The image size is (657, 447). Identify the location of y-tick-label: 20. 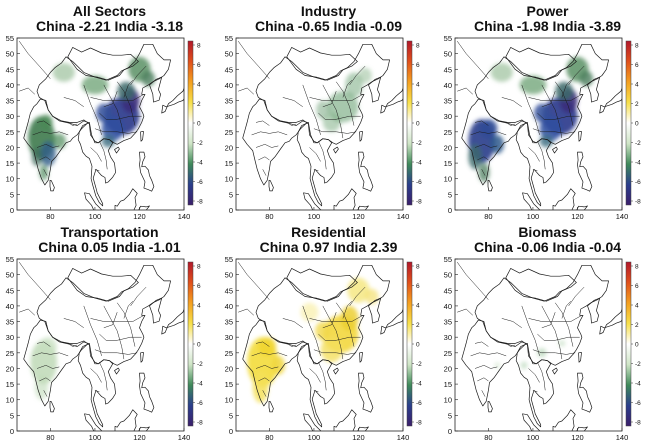
(229, 368).